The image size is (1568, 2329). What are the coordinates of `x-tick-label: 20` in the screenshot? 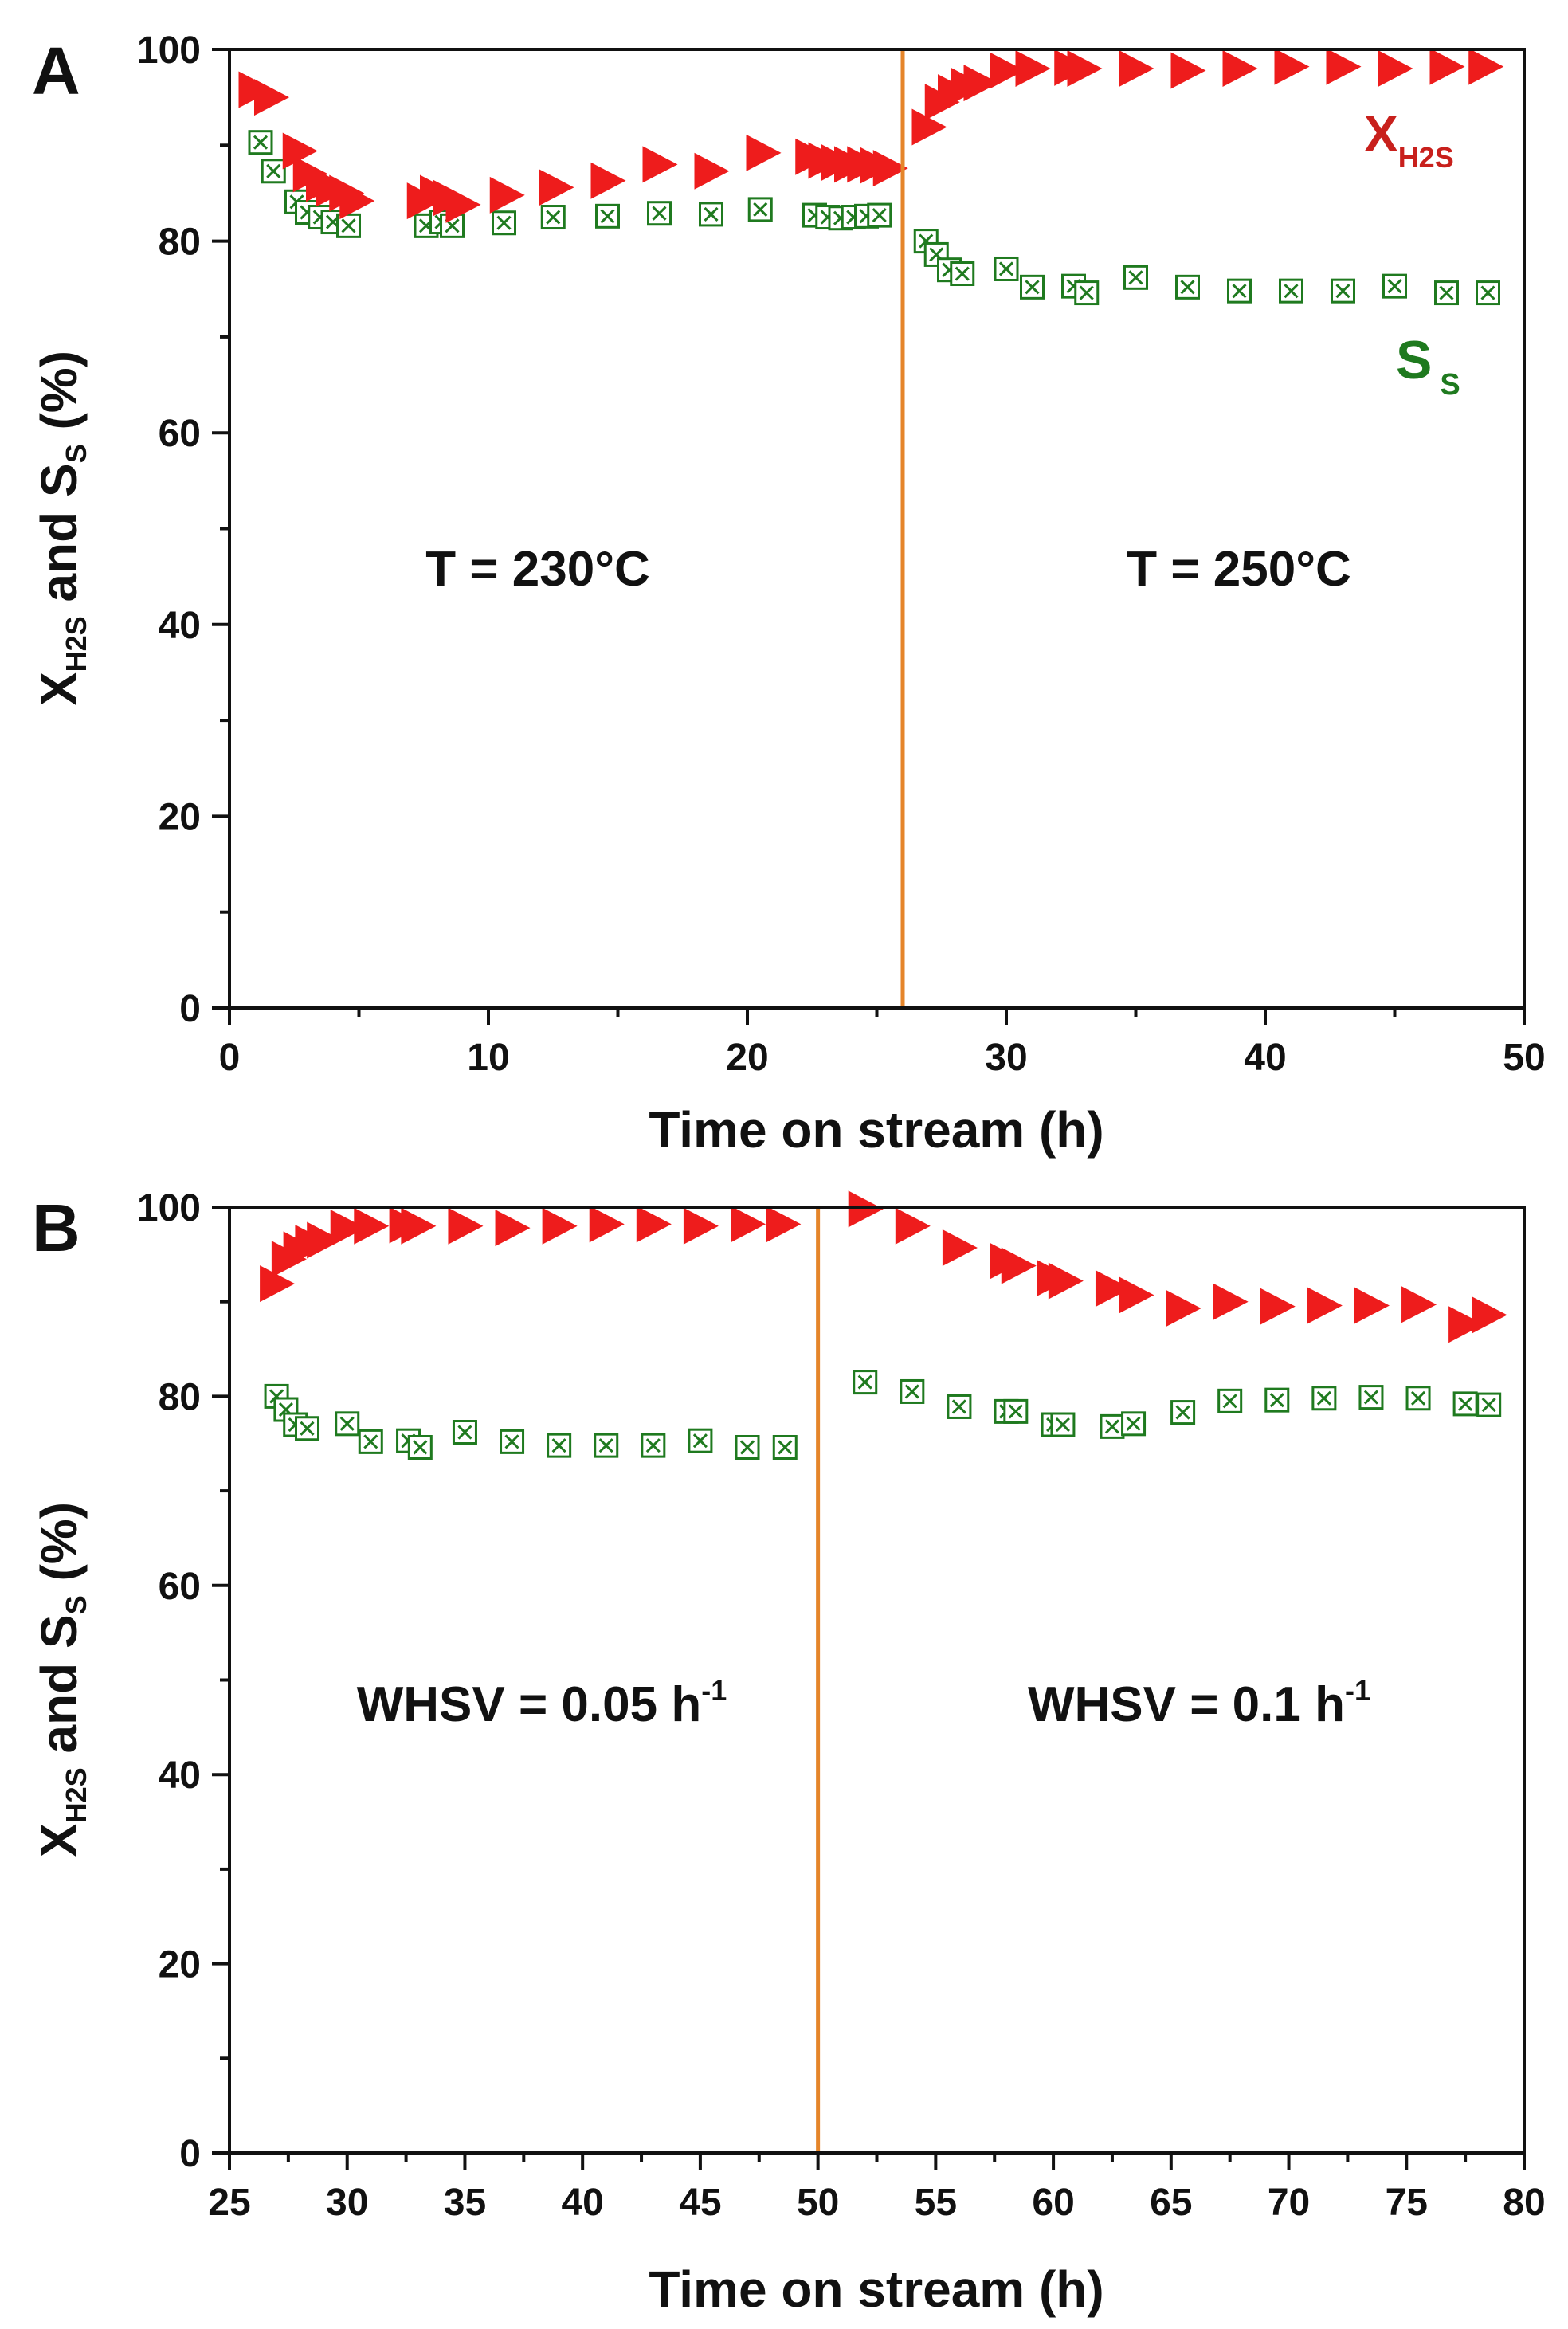 It's located at (747, 1058).